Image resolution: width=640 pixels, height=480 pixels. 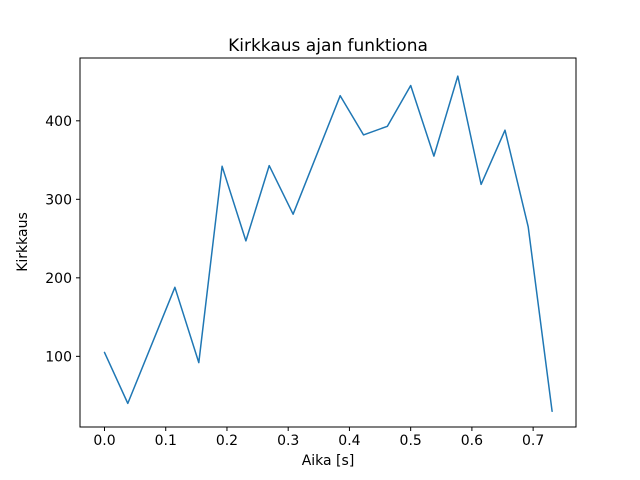 What do you see at coordinates (58, 357) in the screenshot?
I see `y-tick-label: 100` at bounding box center [58, 357].